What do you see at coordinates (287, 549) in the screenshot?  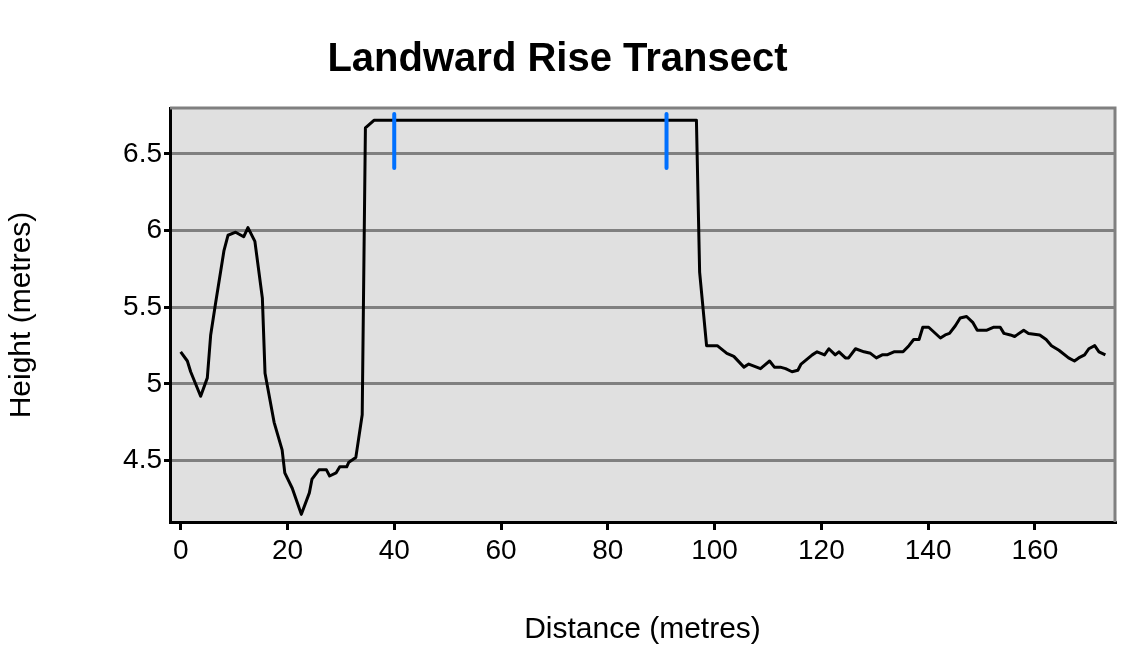 I see `x-tick-label: 20` at bounding box center [287, 549].